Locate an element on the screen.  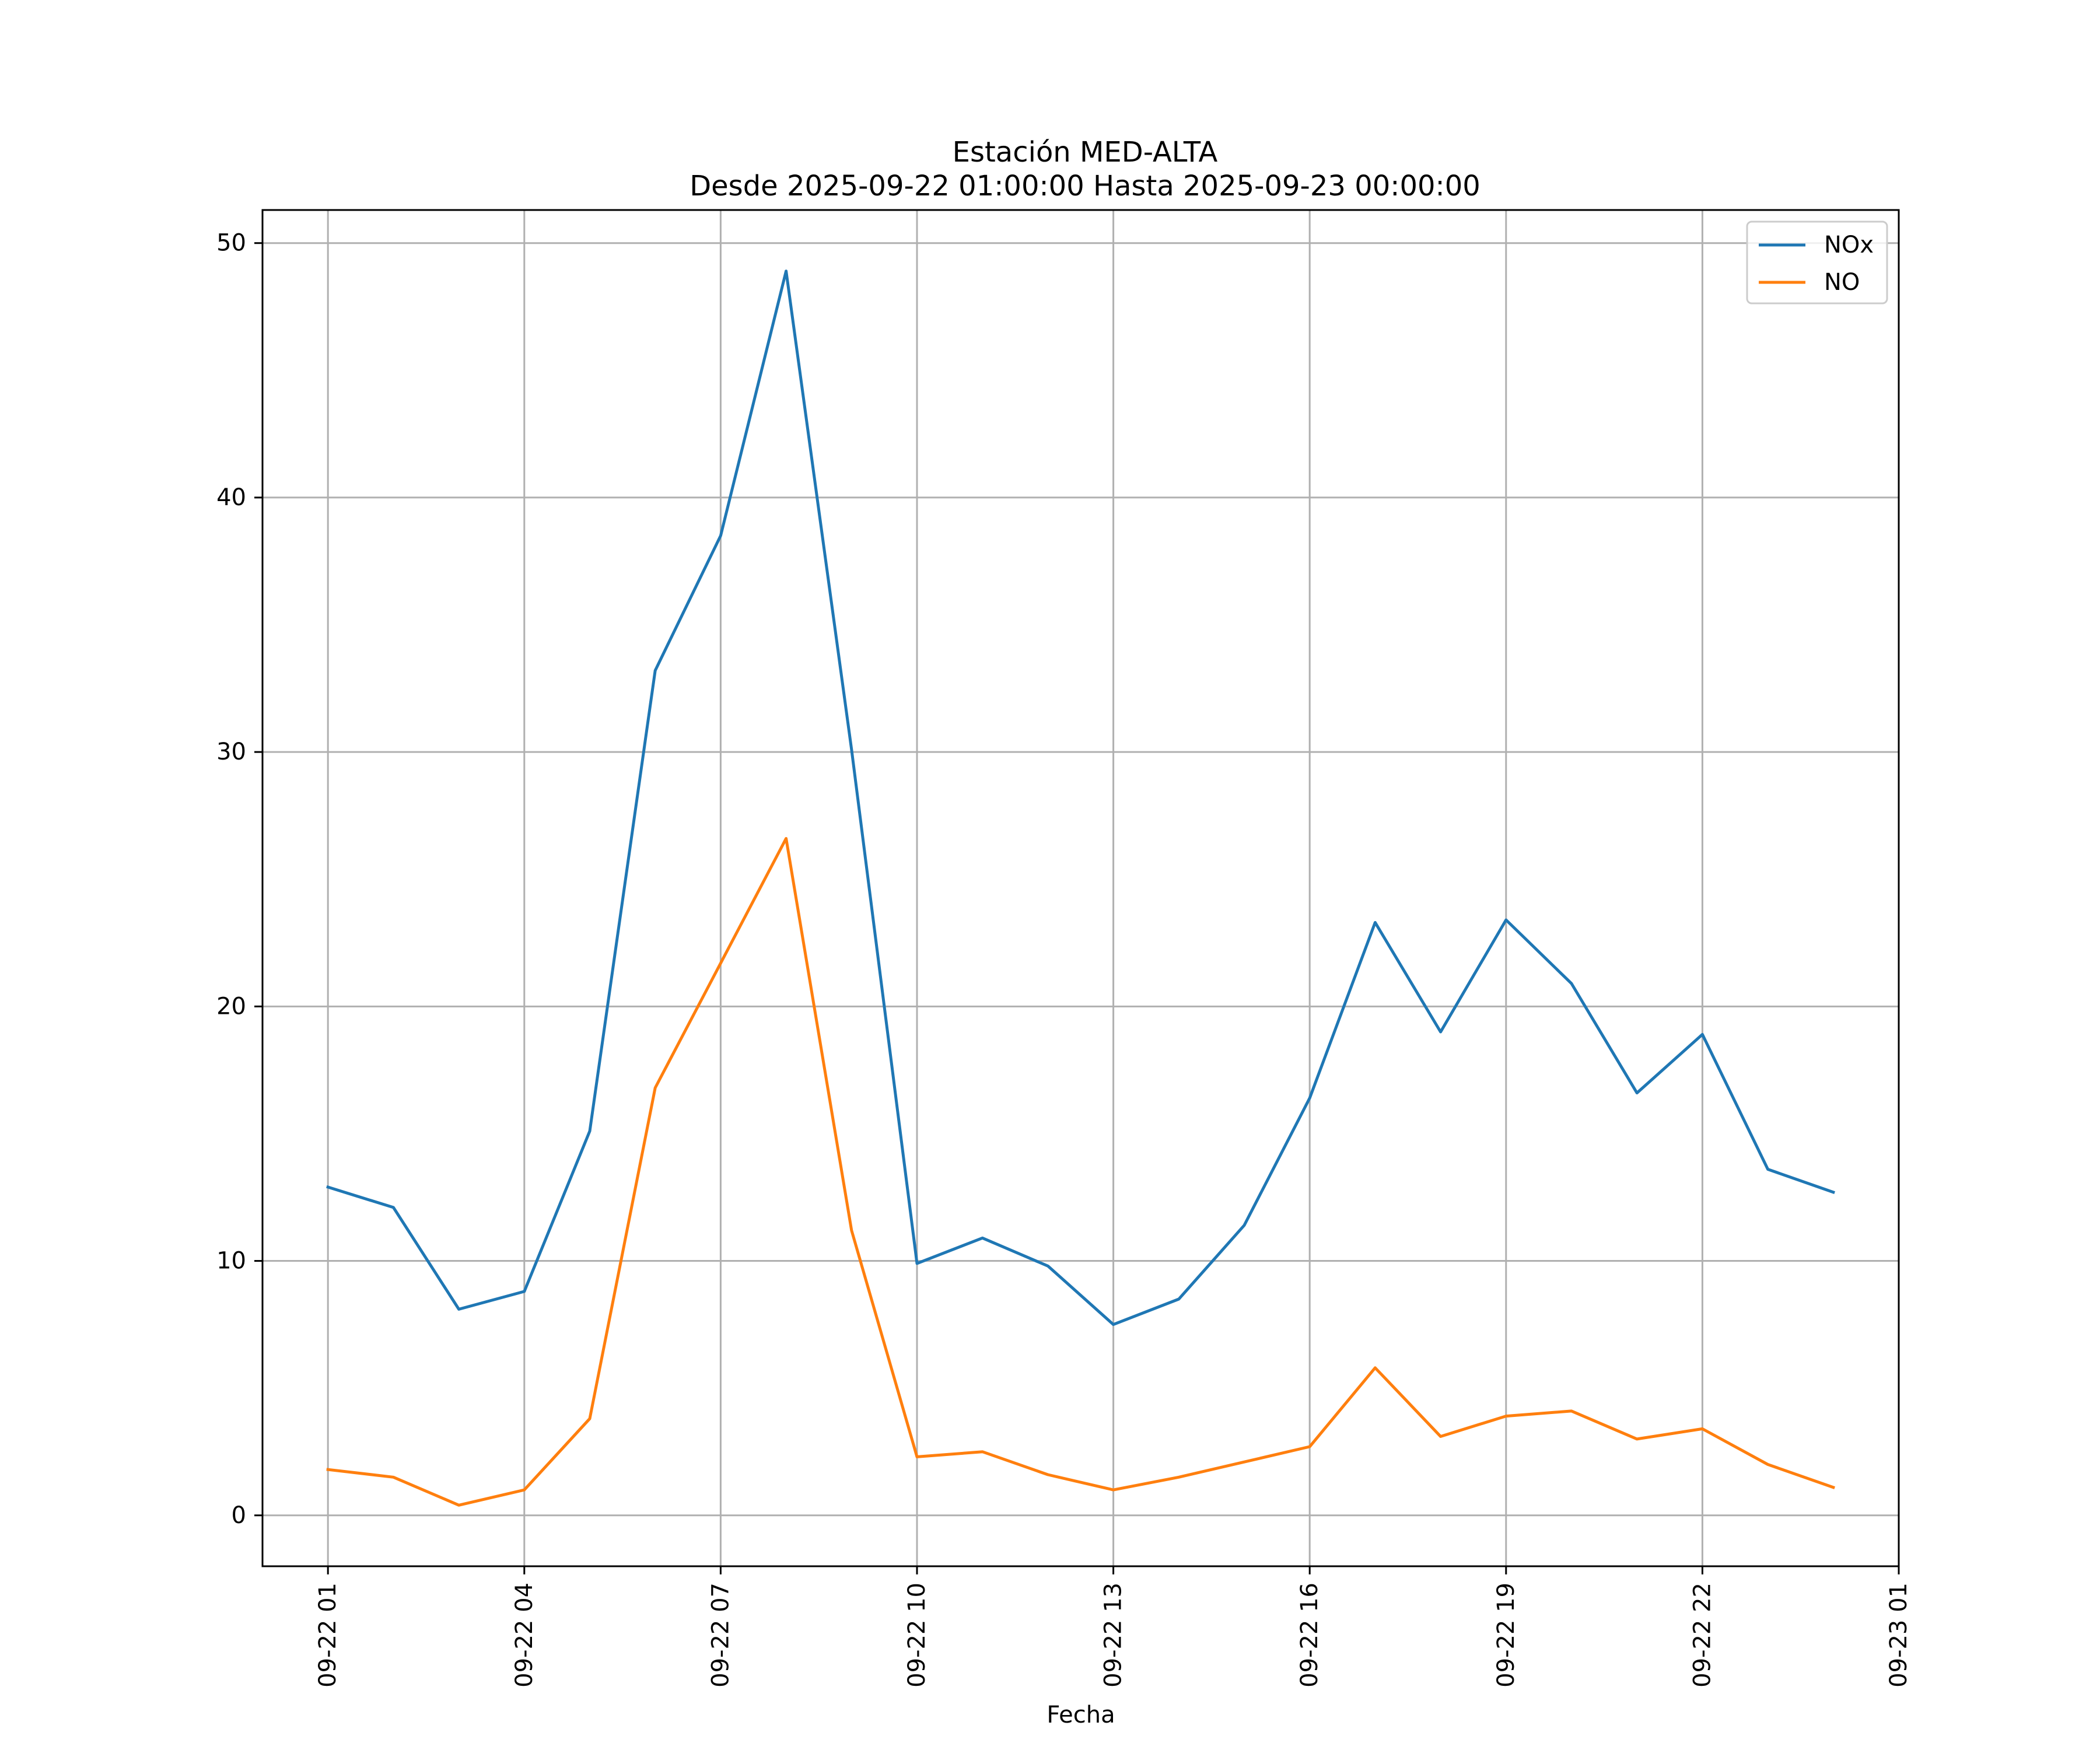
x-tick-label: 09-22 16 is located at coordinates (1309, 1636).